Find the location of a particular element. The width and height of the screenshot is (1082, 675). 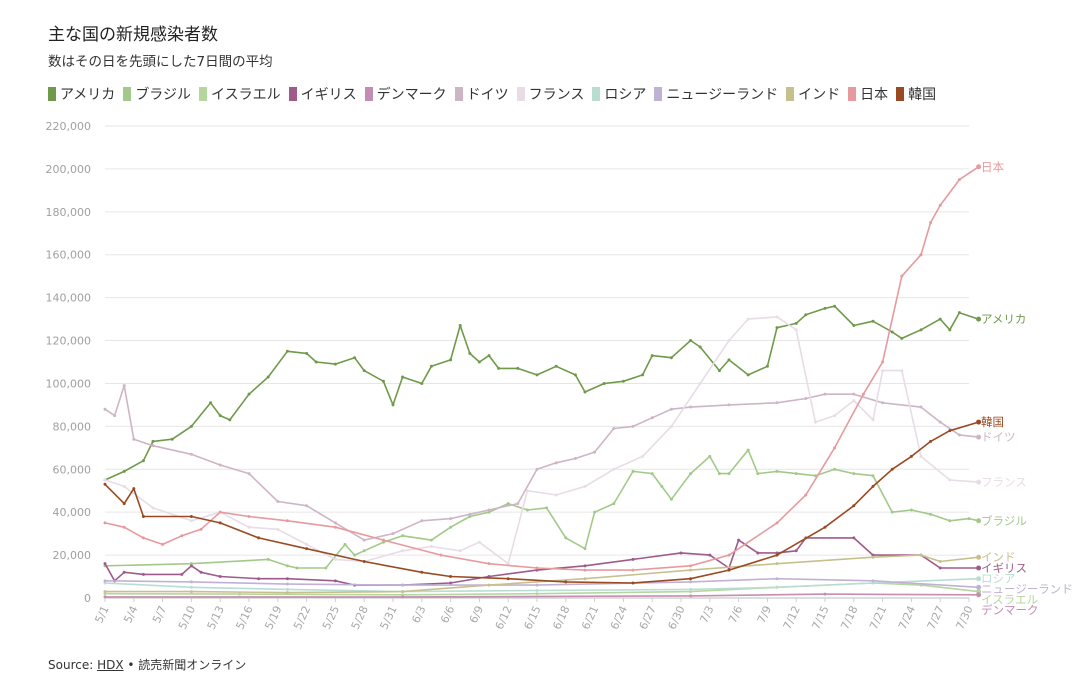

legend-item: ロシア is located at coordinates (619, 94).